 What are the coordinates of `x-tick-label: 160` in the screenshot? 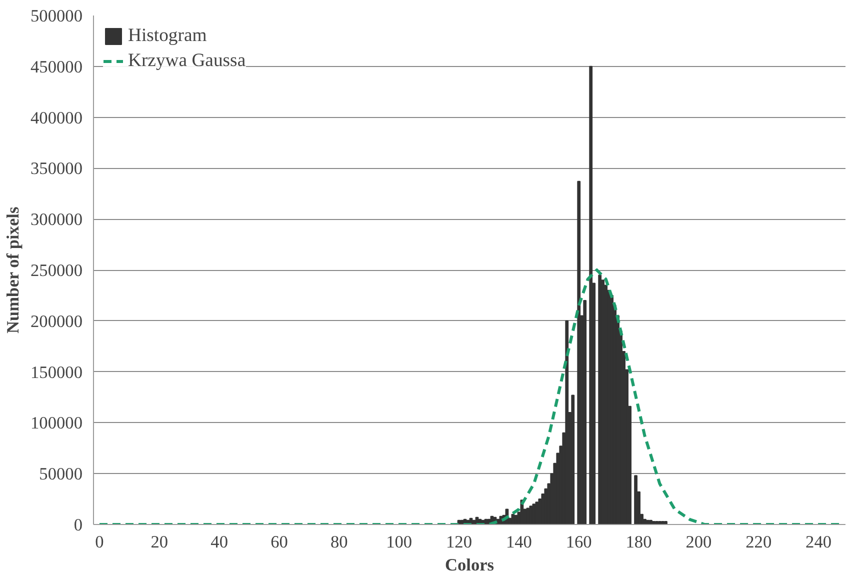 It's located at (579, 542).